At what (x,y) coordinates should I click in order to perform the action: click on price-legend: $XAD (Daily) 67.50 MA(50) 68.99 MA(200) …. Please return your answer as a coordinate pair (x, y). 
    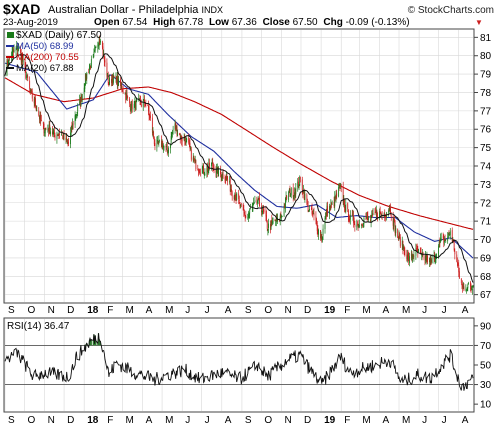
    Looking at the image, I should click on (54, 52).